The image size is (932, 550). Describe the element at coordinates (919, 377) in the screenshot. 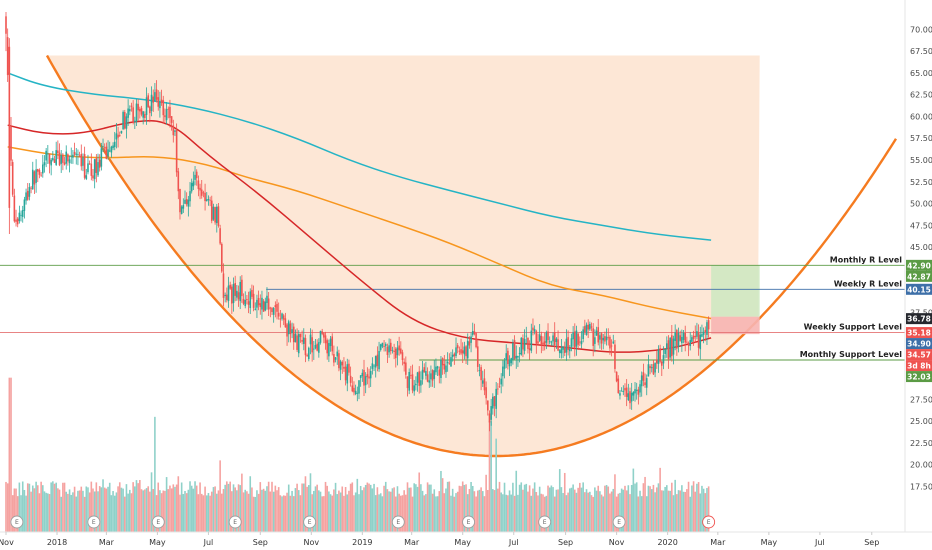

I see `price-badge` at that location.